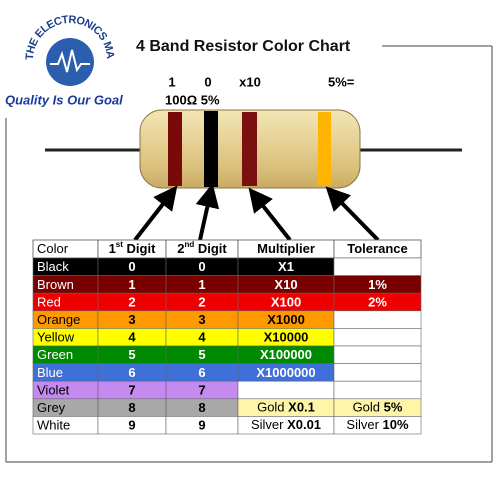 This screenshot has width=500, height=500. Describe the element at coordinates (171, 81) in the screenshot. I see `band-label: 1` at that location.